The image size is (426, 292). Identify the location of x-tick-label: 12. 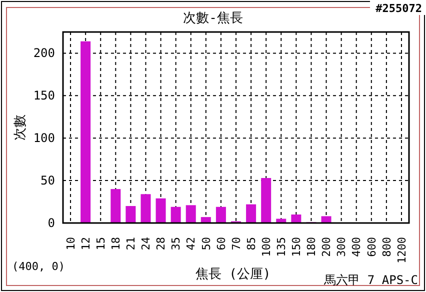
(85, 243).